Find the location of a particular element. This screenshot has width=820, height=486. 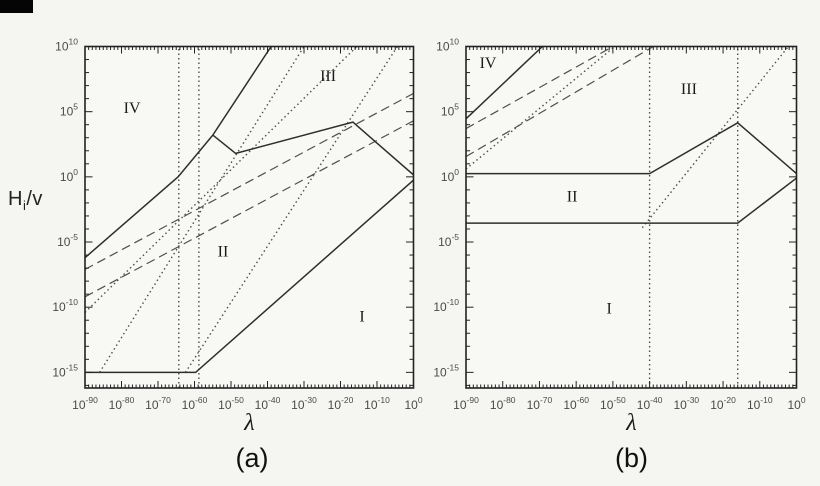

panel-b-caption: (b) is located at coordinates (631, 458).